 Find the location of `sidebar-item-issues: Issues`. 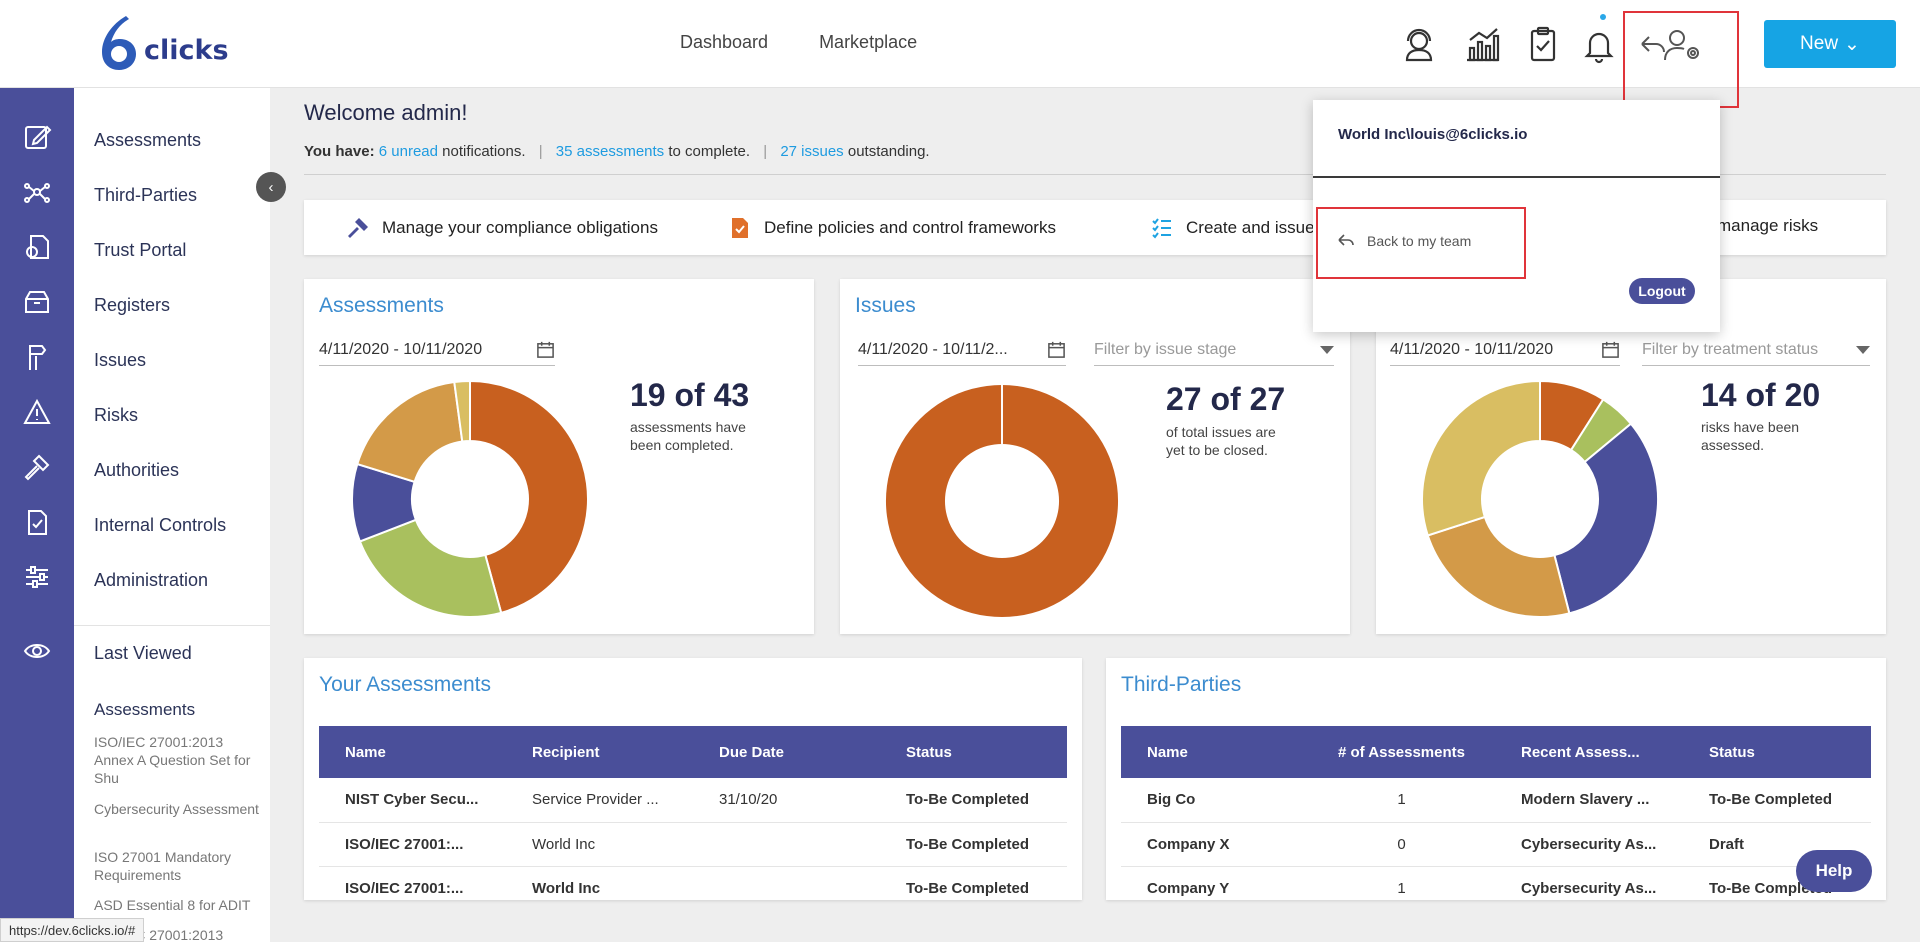

sidebar-item-issues: Issues is located at coordinates (120, 360).